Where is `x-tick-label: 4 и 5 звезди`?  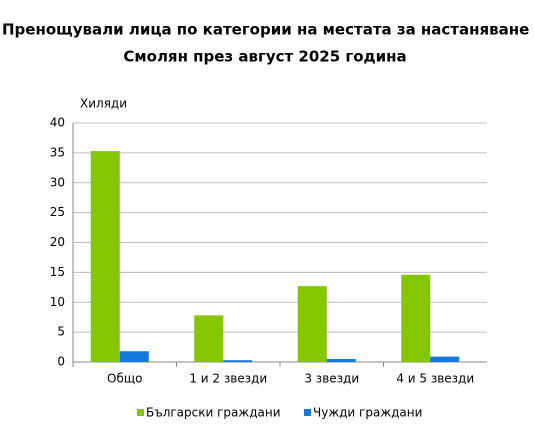 x-tick-label: 4 и 5 звезди is located at coordinates (435, 379).